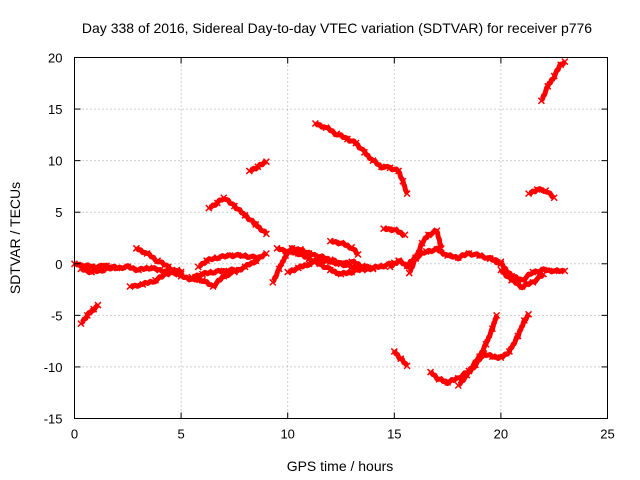  I want to click on y-tick-label: 15, so click(55, 109).